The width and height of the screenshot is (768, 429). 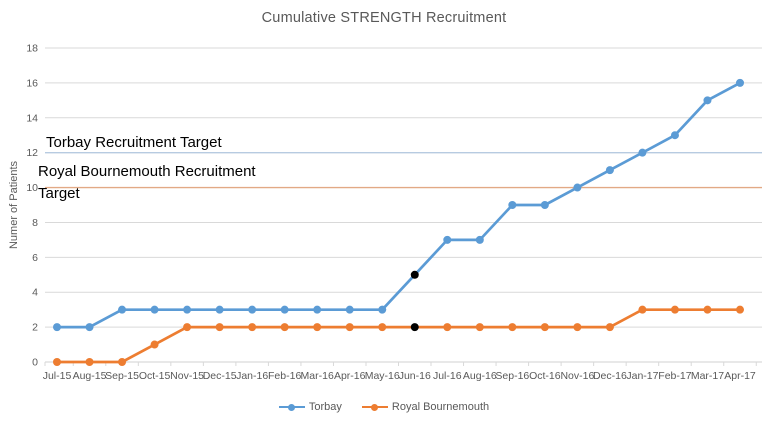 I want to click on x-tick-label: Dec-15, so click(x=220, y=376).